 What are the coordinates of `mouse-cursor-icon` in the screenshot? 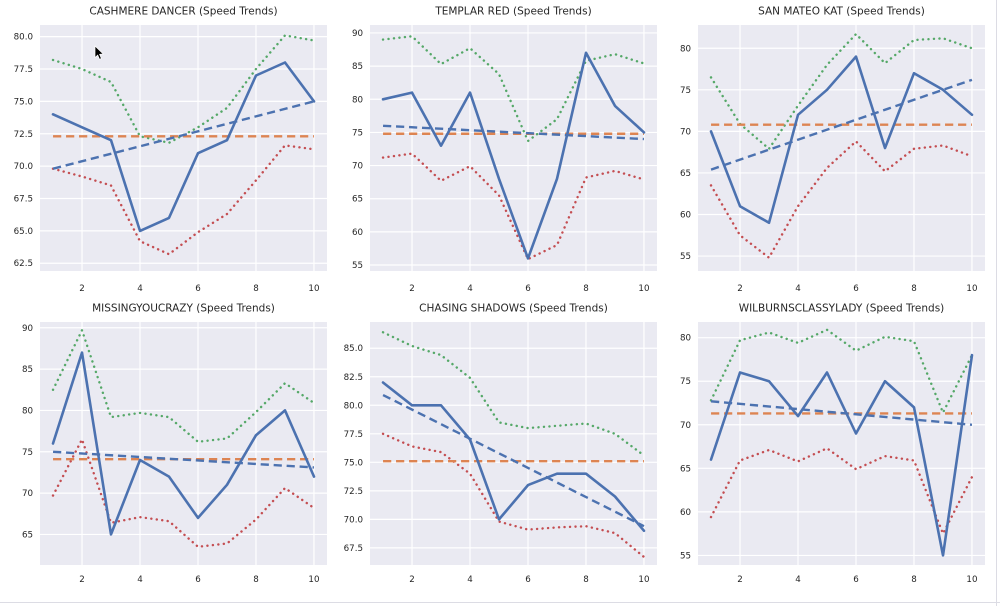 It's located at (99, 52).